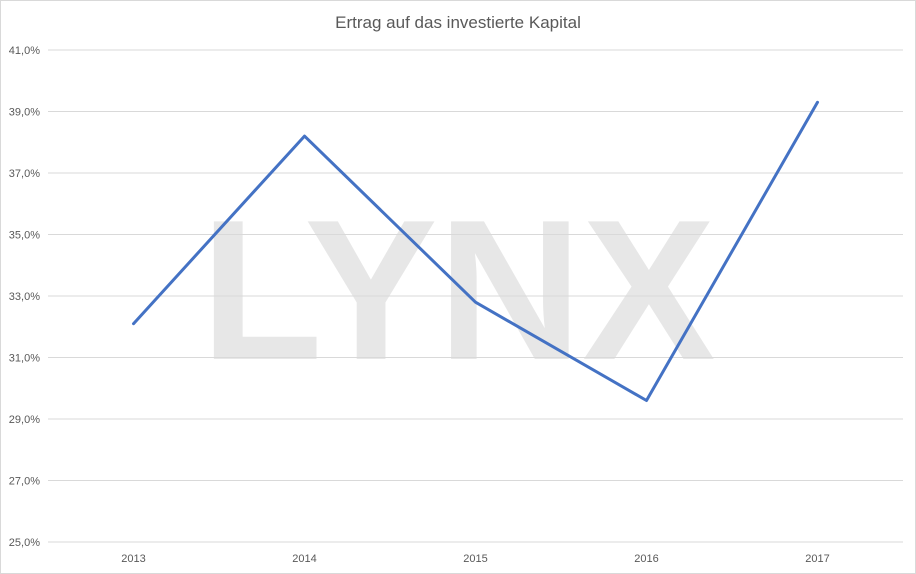 This screenshot has height=574, width=916. I want to click on y-tick-label: 41,0%, so click(24, 51).